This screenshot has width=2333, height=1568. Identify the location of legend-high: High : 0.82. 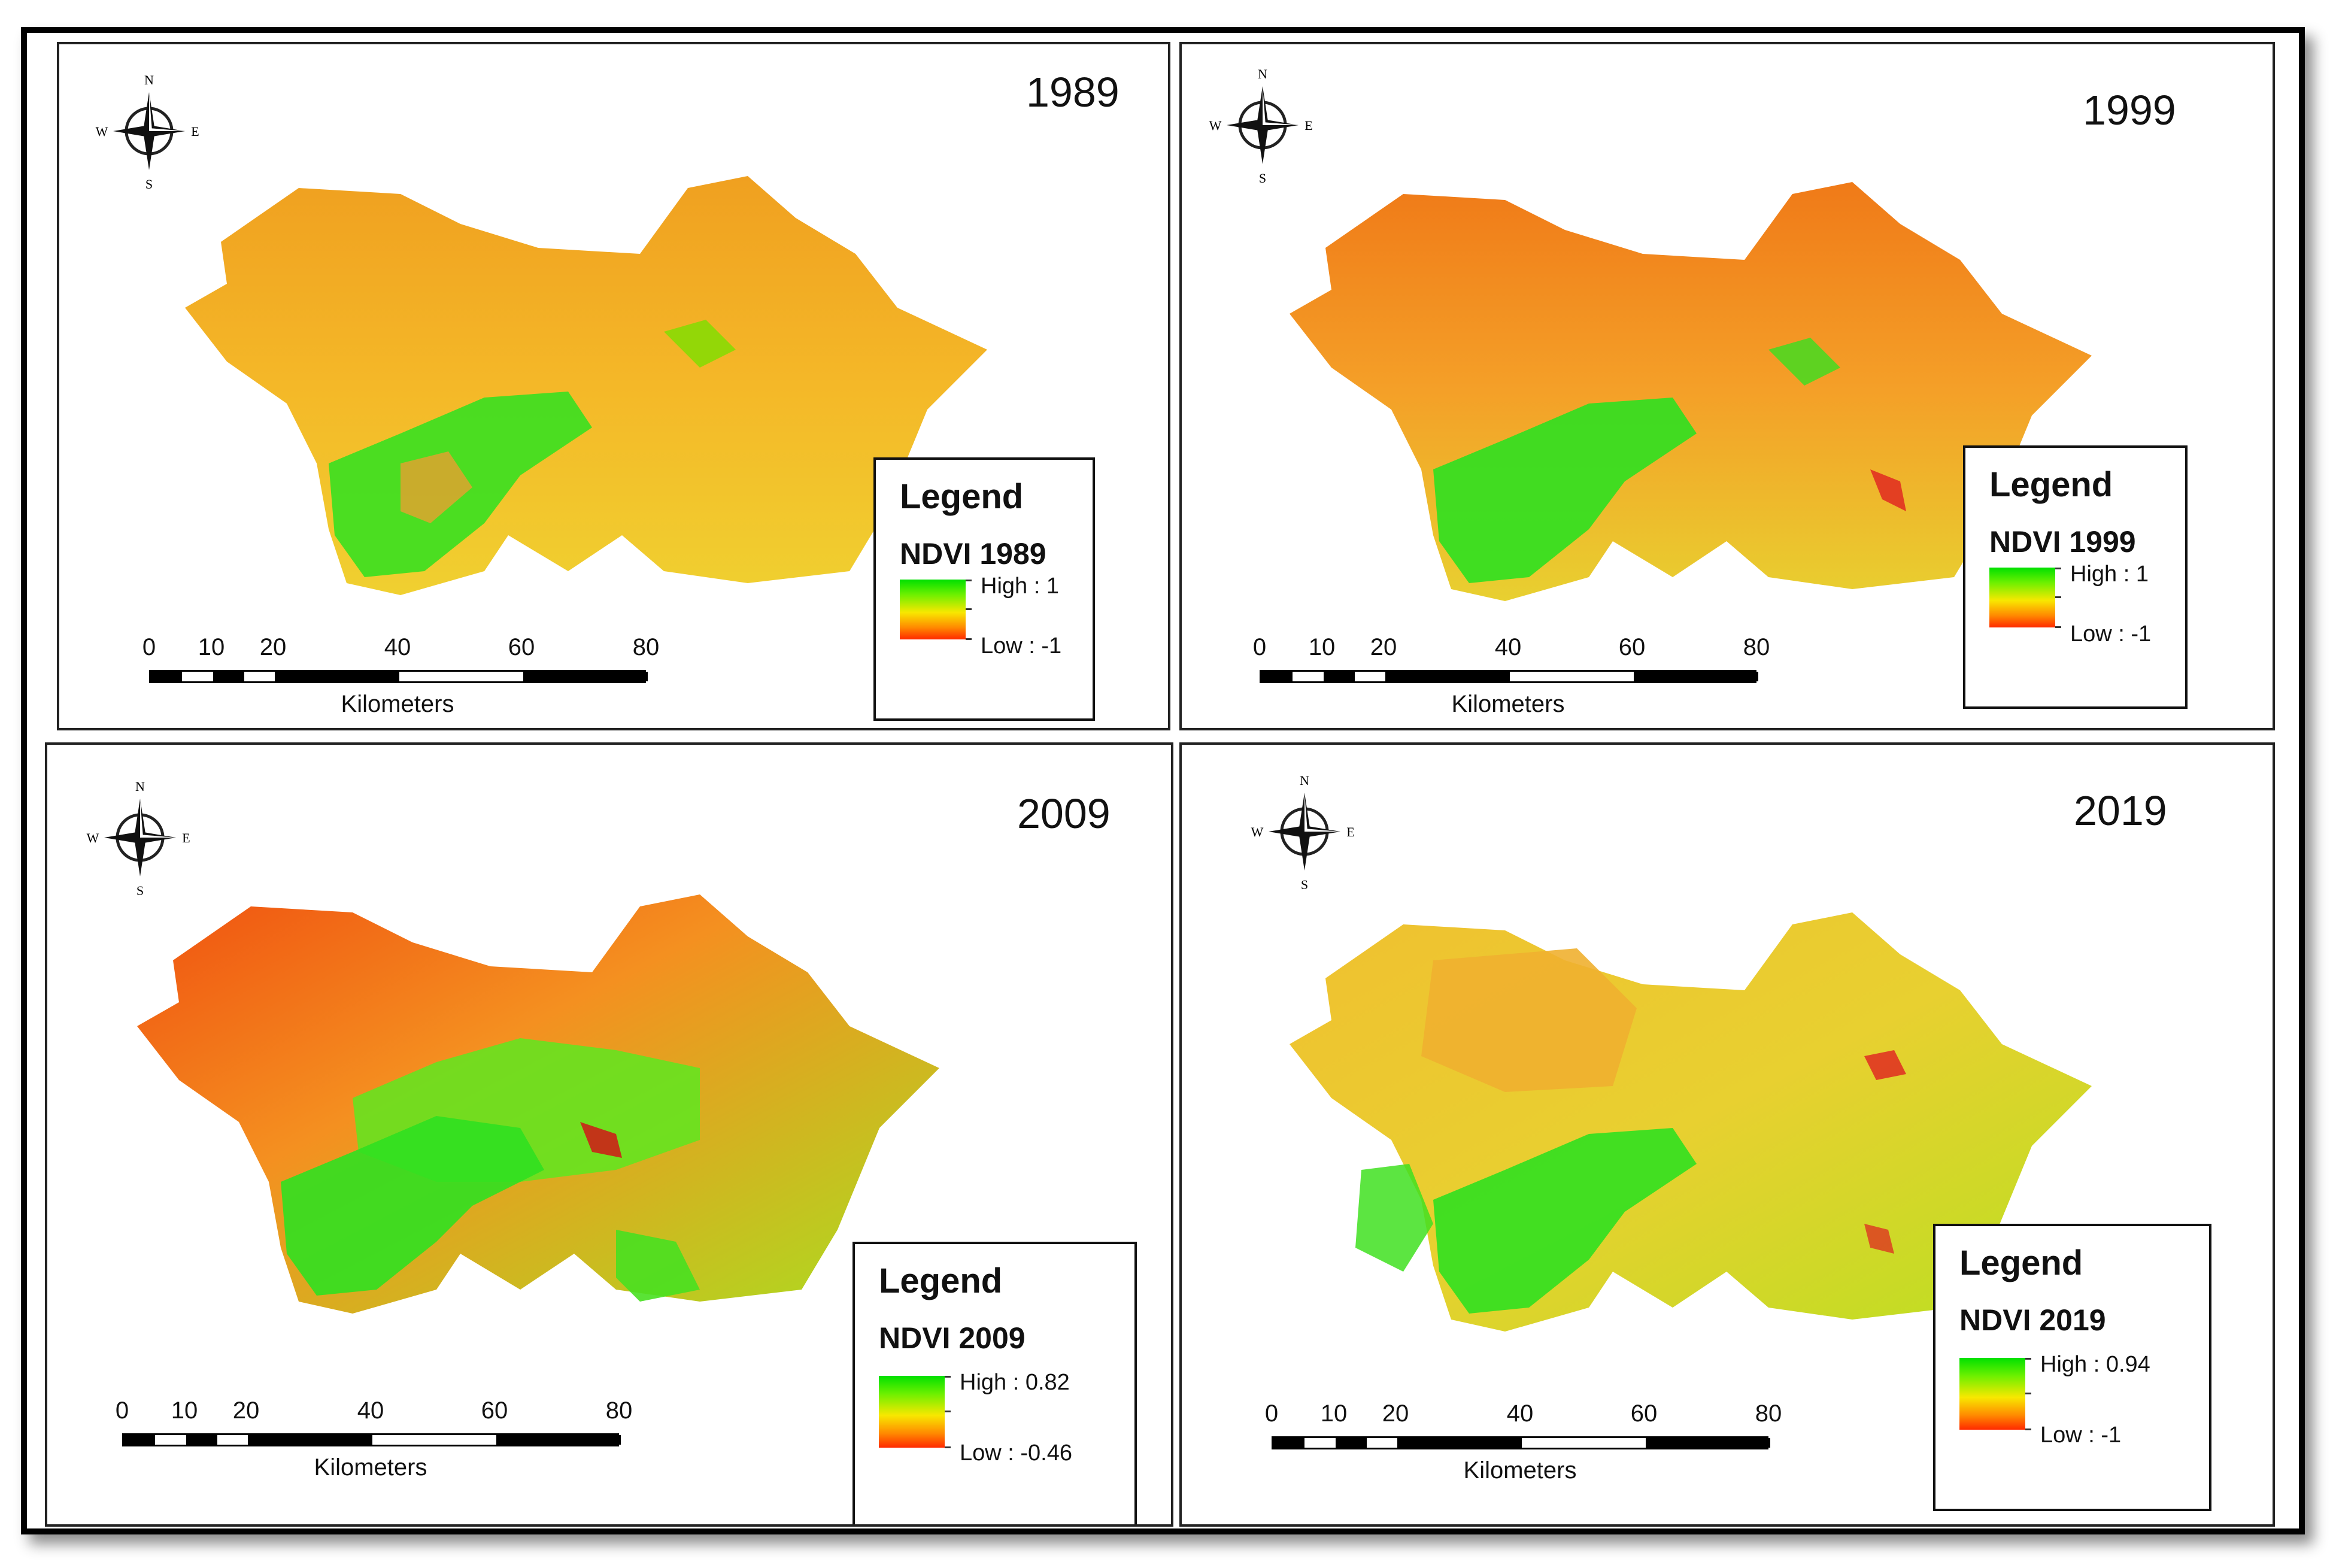
(1015, 1382).